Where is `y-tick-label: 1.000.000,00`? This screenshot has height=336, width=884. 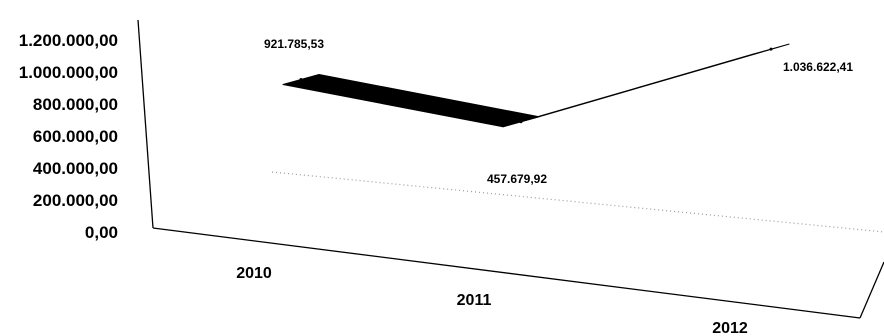 y-tick-label: 1.000.000,00 is located at coordinates (68, 72).